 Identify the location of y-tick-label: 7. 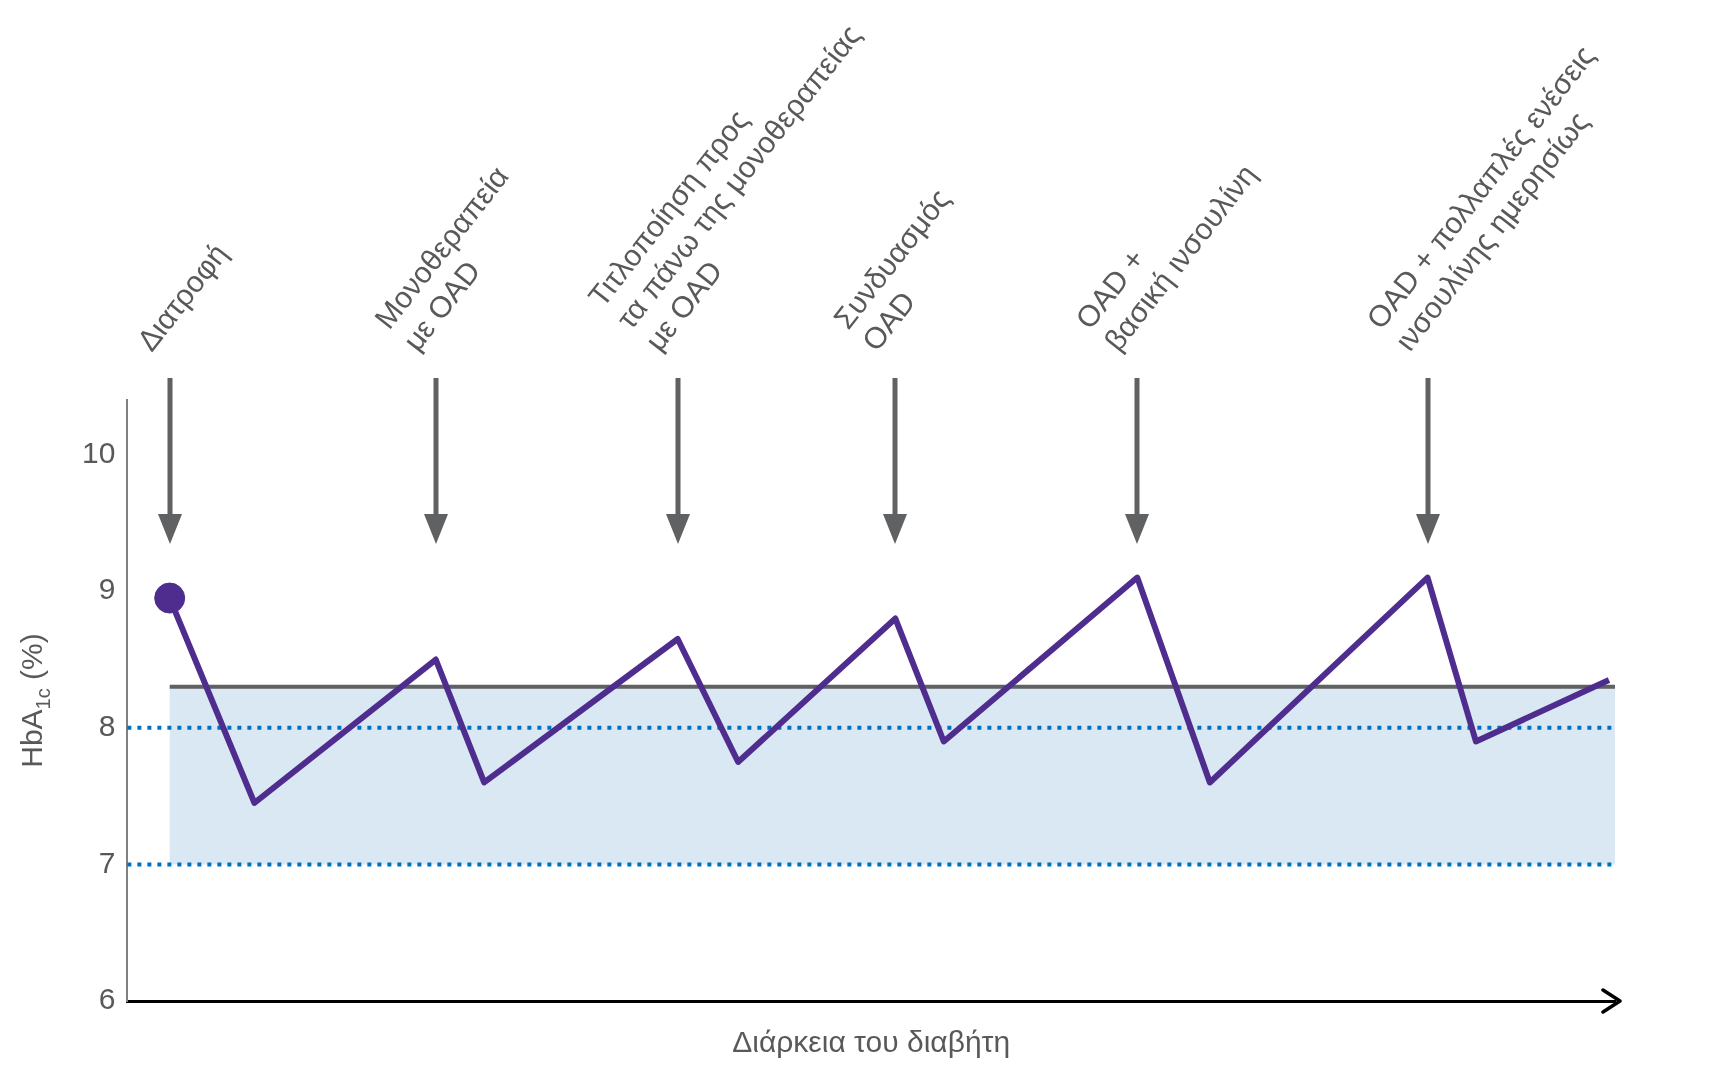
(107, 862).